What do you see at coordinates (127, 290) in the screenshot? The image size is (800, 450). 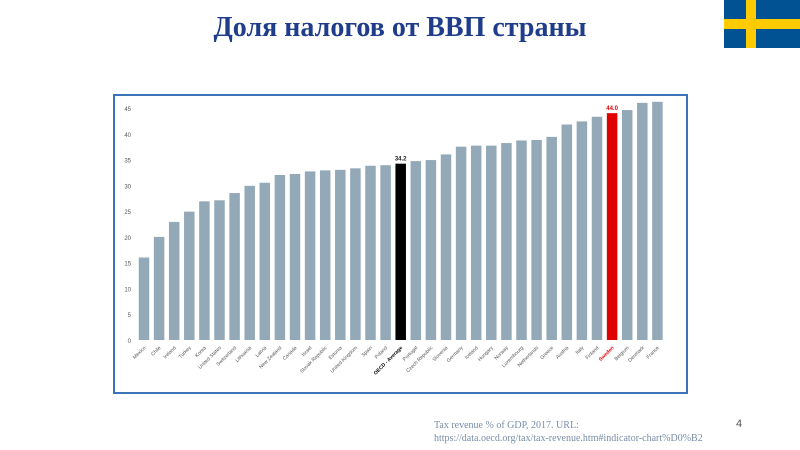 I see `y-tick-label: 10` at bounding box center [127, 290].